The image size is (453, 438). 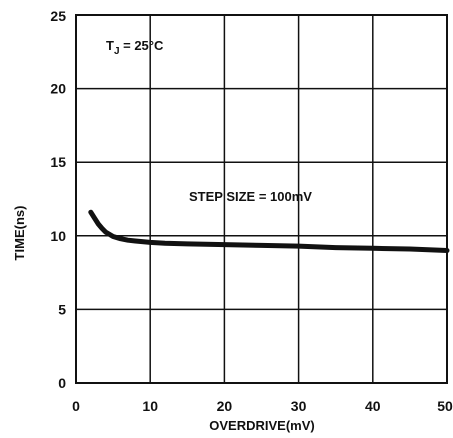 I want to click on x-tick-labels: 0 10 20 30 40 50, so click(x=262, y=406).